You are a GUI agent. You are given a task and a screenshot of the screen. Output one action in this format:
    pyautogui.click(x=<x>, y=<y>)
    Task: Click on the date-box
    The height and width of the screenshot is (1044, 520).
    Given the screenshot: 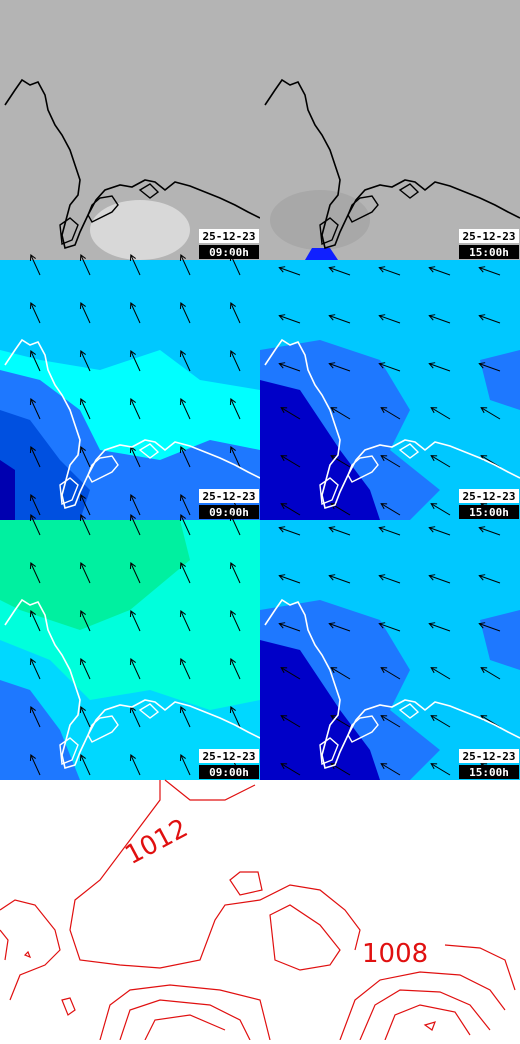 What is the action you would take?
    pyautogui.click(x=489, y=496)
    